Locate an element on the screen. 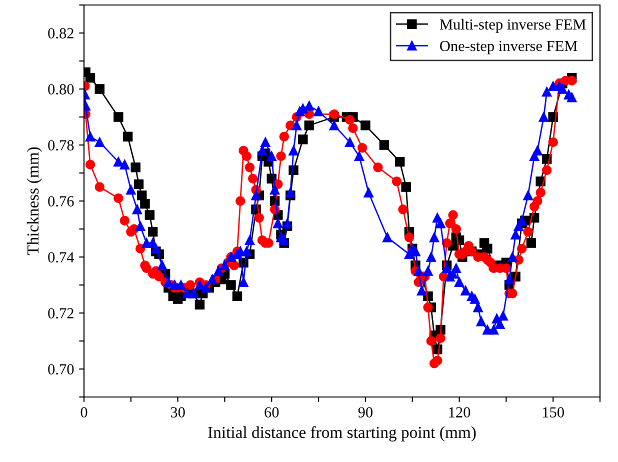 This screenshot has height=462, width=618. x-tick-label: 60 is located at coordinates (271, 412).